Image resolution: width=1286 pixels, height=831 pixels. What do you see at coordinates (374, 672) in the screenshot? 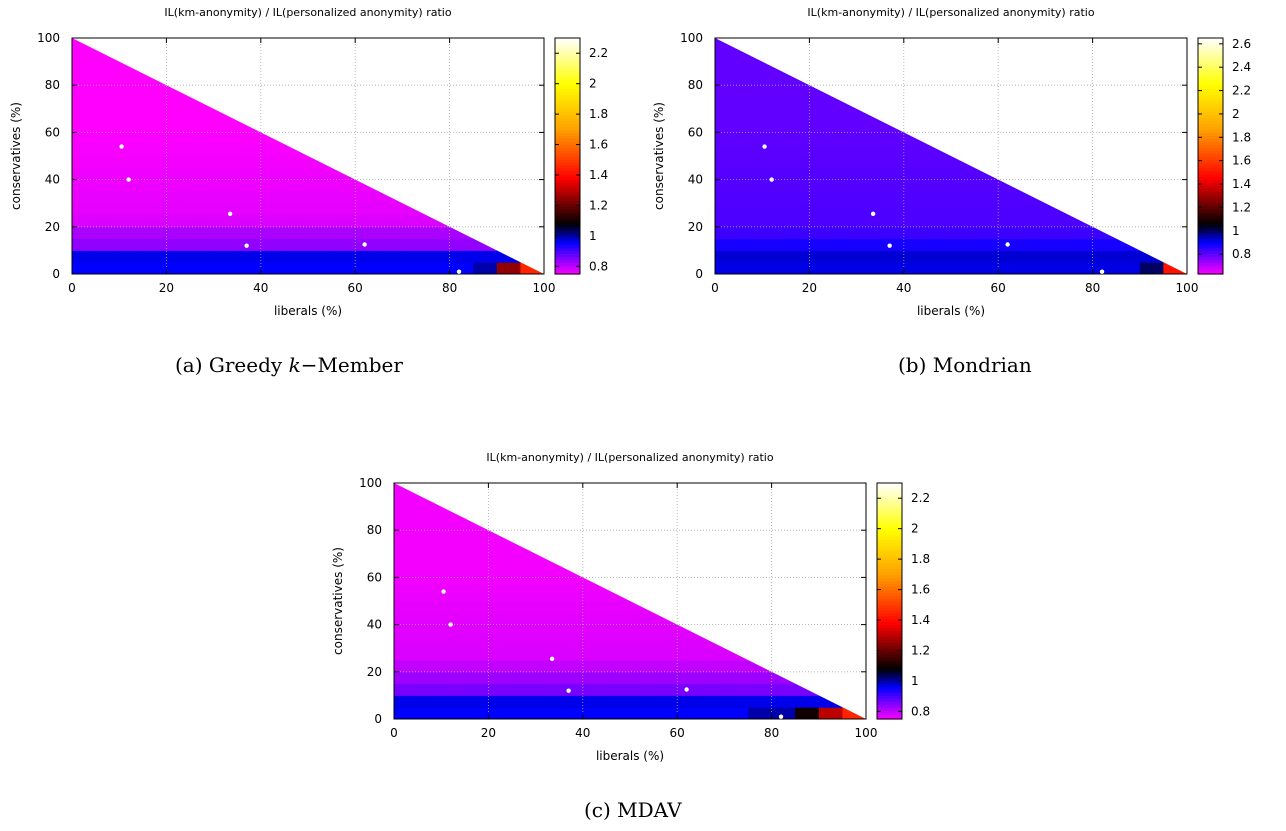
I see `y-tick-label: 20` at bounding box center [374, 672].